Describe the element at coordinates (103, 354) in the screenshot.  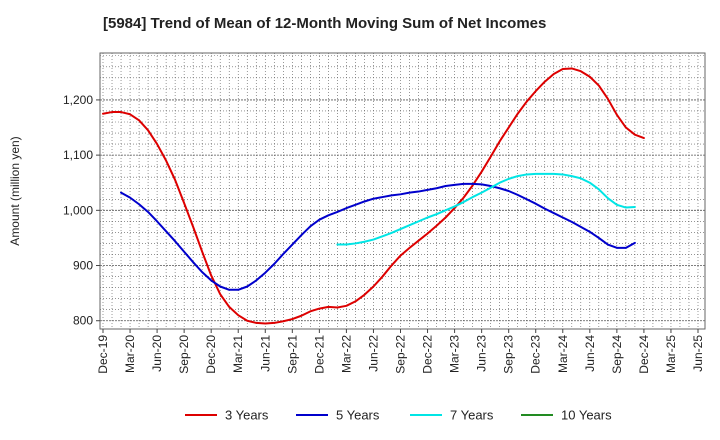
I see `x-tick-label: Dec-19` at that location.